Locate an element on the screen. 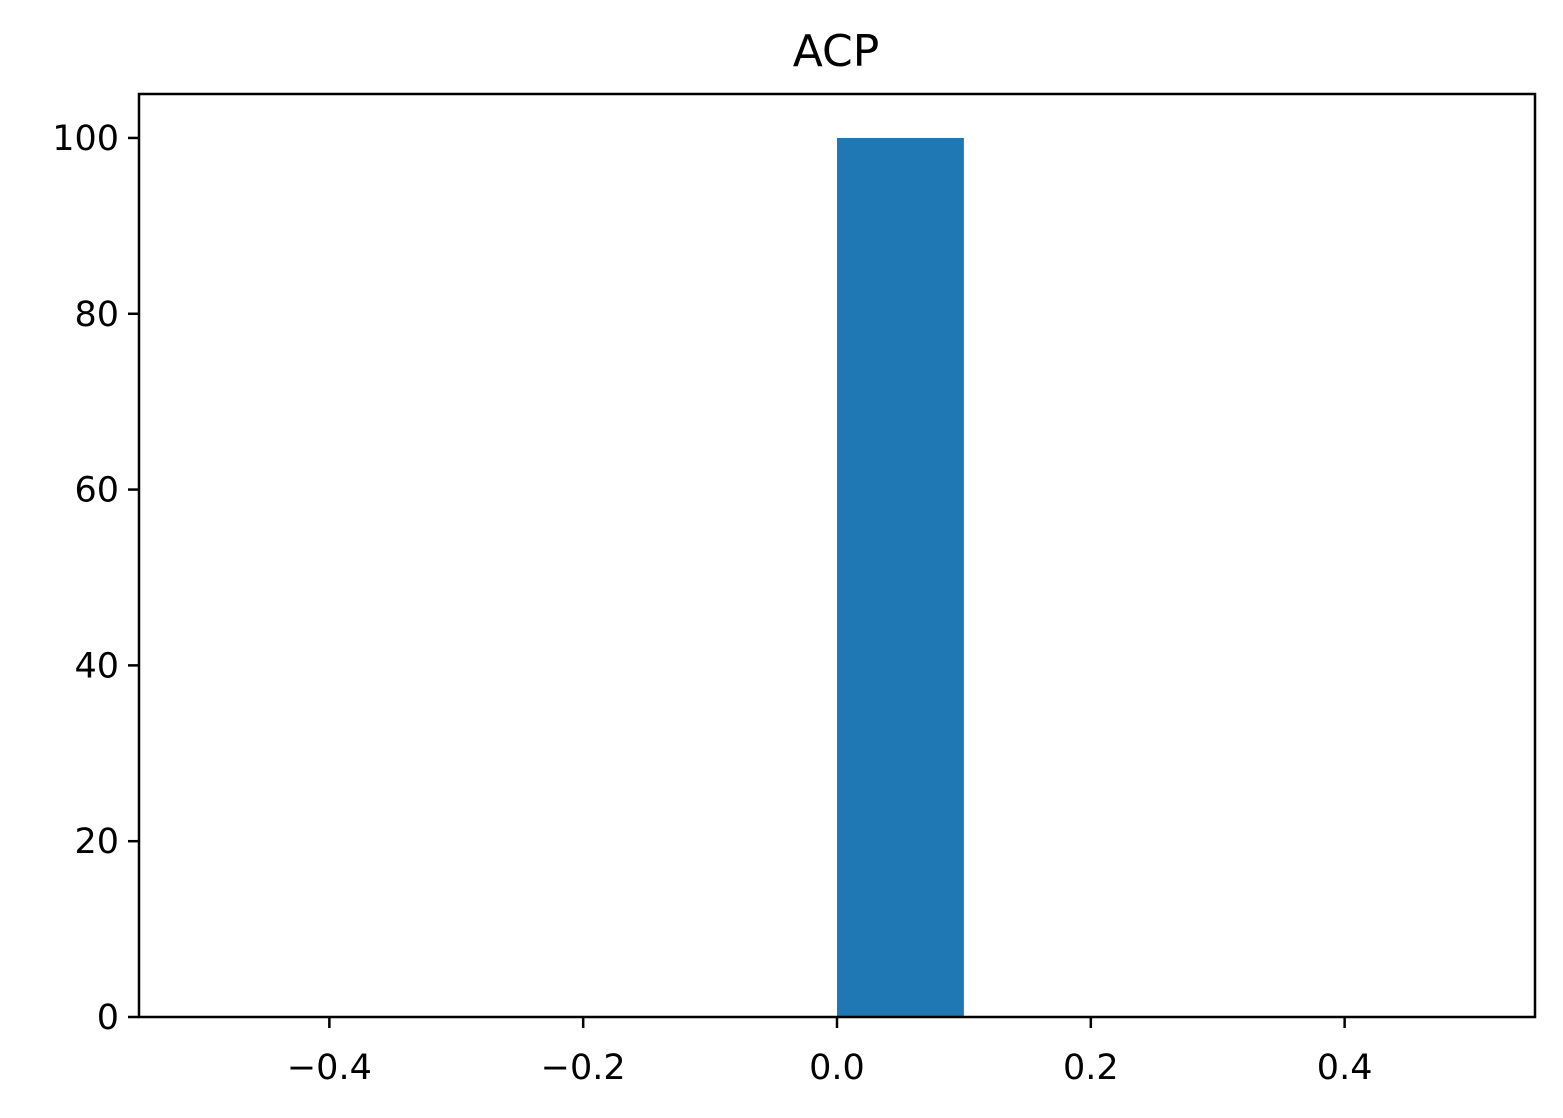 This screenshot has width=1563, height=1118. y-tick-label: 0 is located at coordinates (108, 1018).